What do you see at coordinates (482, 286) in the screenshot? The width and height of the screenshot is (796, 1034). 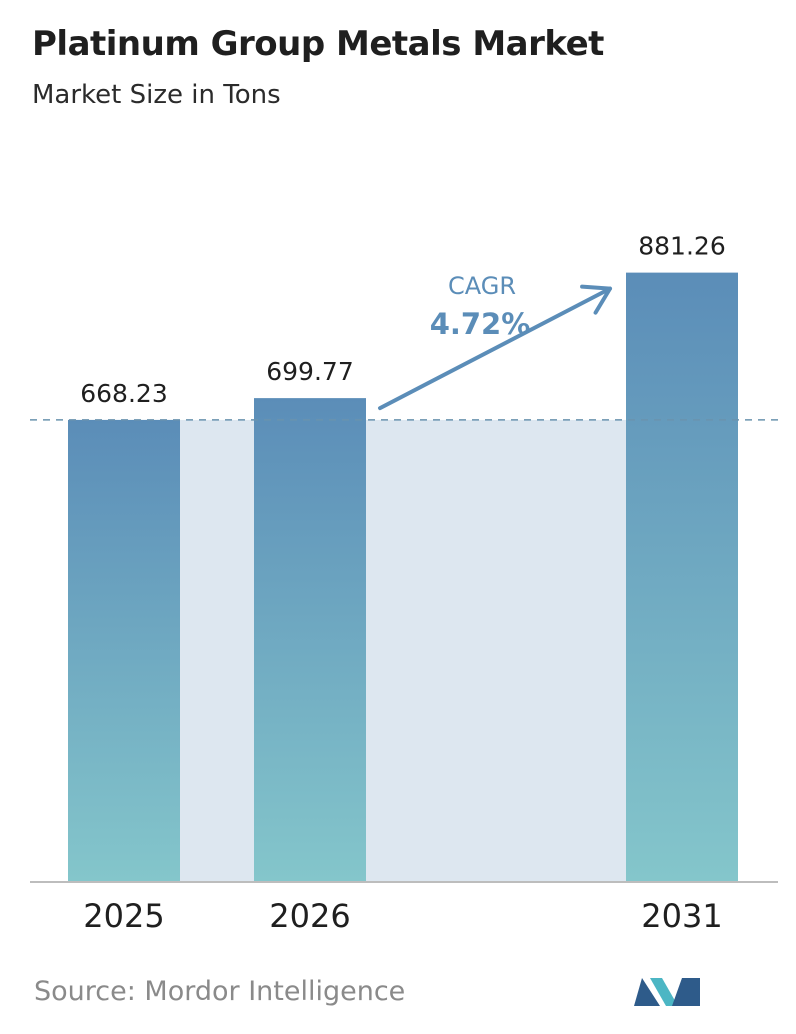 I see `cagr-label: CAGR` at bounding box center [482, 286].